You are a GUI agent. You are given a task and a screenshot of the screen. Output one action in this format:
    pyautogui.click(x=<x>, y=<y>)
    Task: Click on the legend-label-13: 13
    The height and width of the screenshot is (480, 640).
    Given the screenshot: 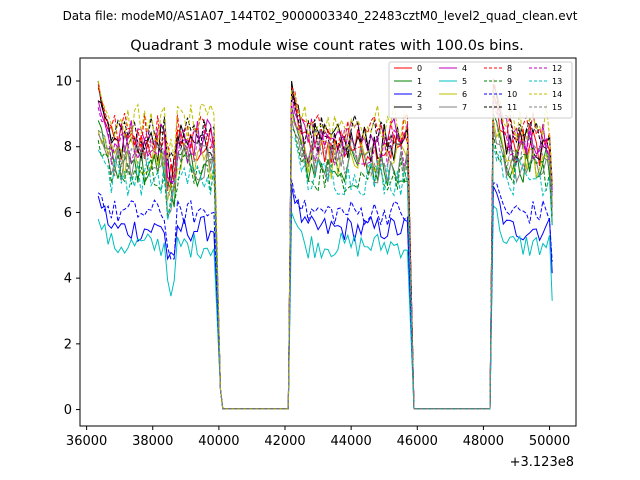 What is the action you would take?
    pyautogui.click(x=557, y=81)
    